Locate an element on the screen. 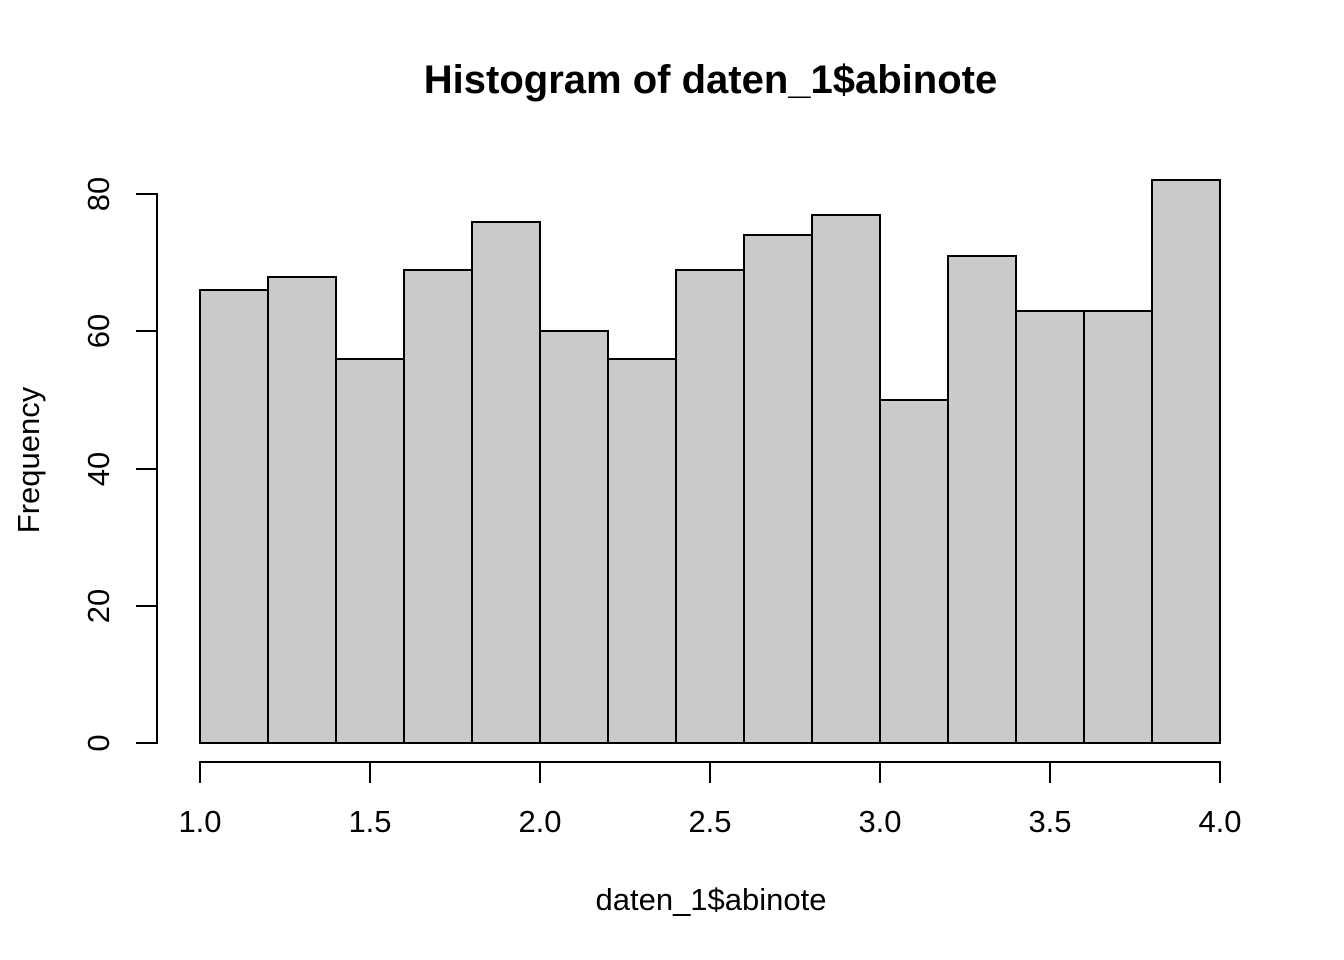 The width and height of the screenshot is (1344, 960). y-tick-label: 60 is located at coordinates (98, 331).